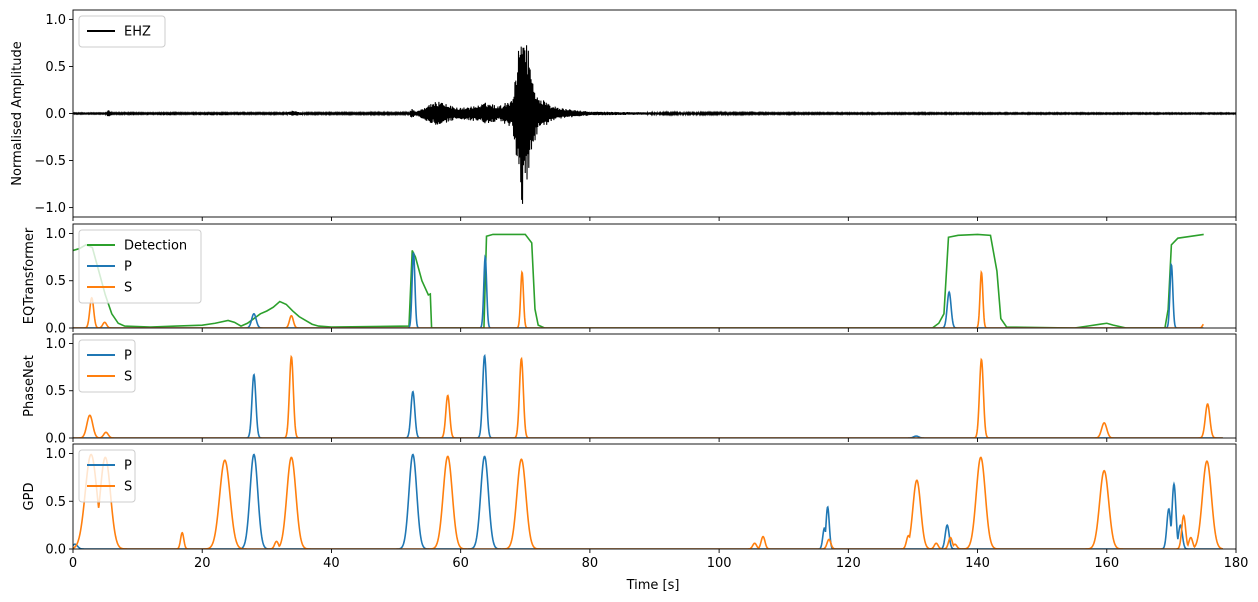 Image resolution: width=1258 pixels, height=602 pixels. Describe the element at coordinates (653, 585) in the screenshot. I see `x-axis-label: Time [s]` at that location.